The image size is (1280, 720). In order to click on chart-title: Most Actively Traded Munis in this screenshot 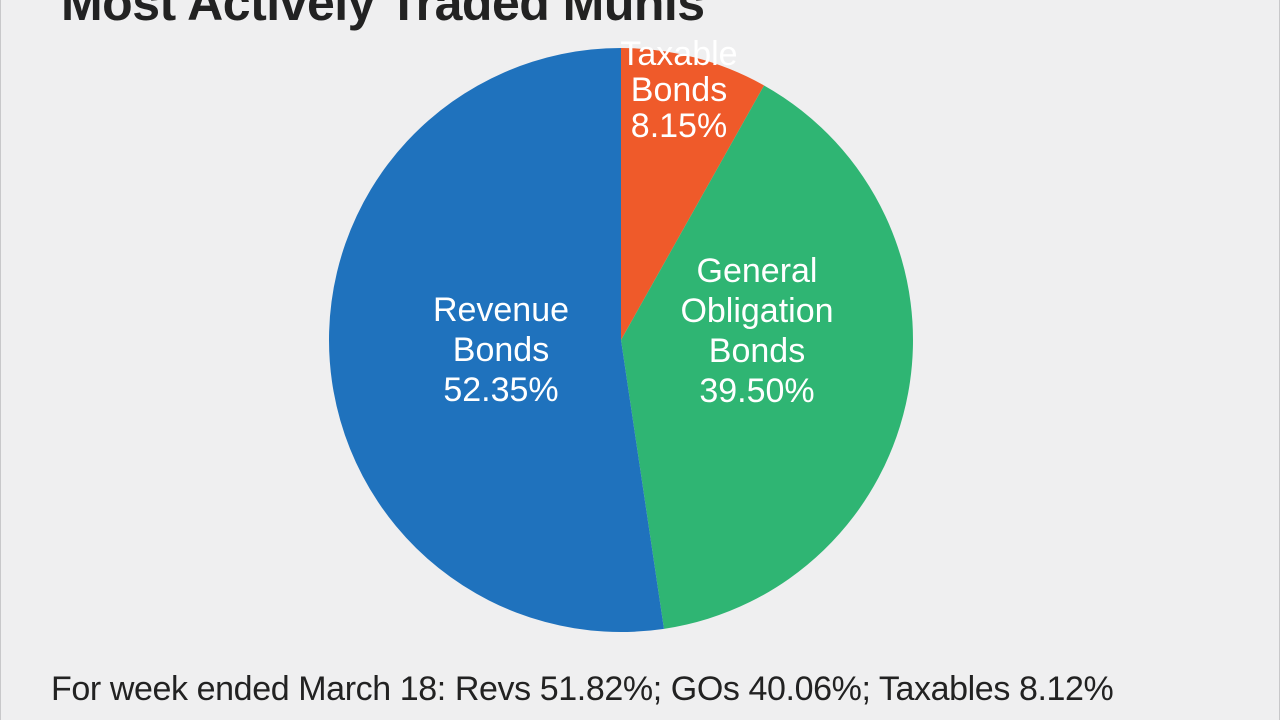, I will do `click(383, 15)`.